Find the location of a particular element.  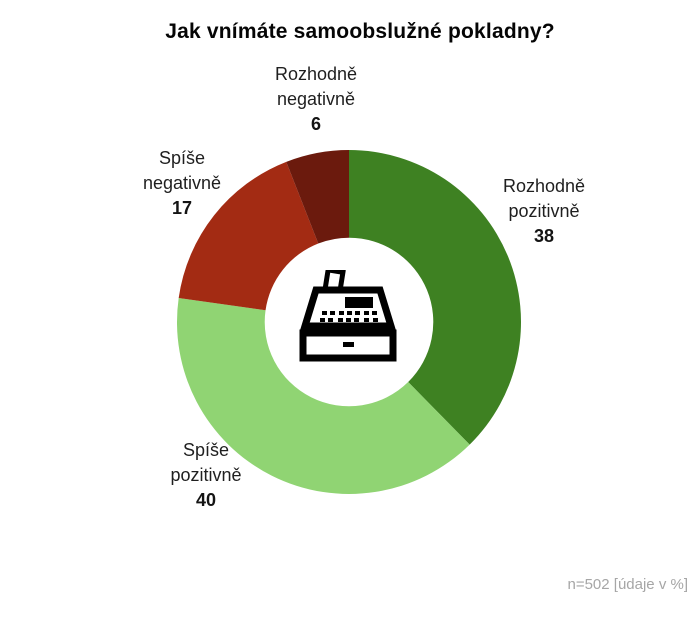

chart-title: Jak vnímáte samoobslužné pokladny? is located at coordinates (360, 31).